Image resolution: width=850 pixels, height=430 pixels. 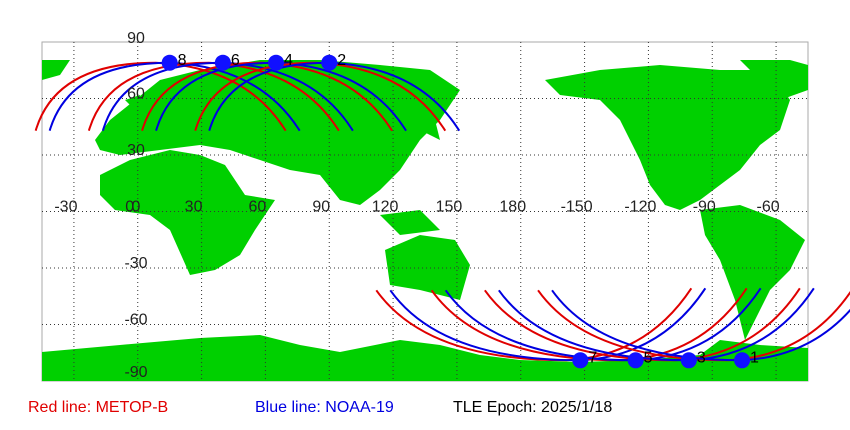 I want to click on lon-label: -60, so click(x=768, y=207).